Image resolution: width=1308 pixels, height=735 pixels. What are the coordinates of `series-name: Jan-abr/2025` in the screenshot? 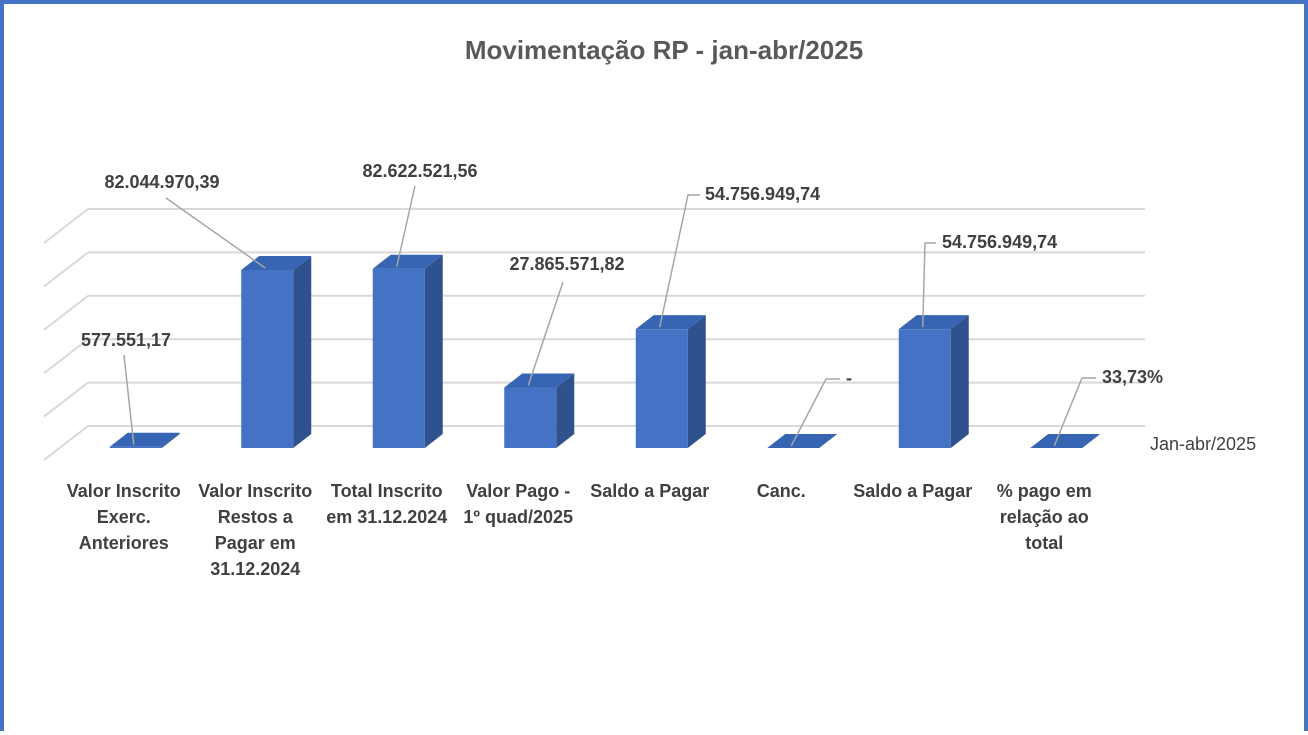 It's located at (1203, 444).